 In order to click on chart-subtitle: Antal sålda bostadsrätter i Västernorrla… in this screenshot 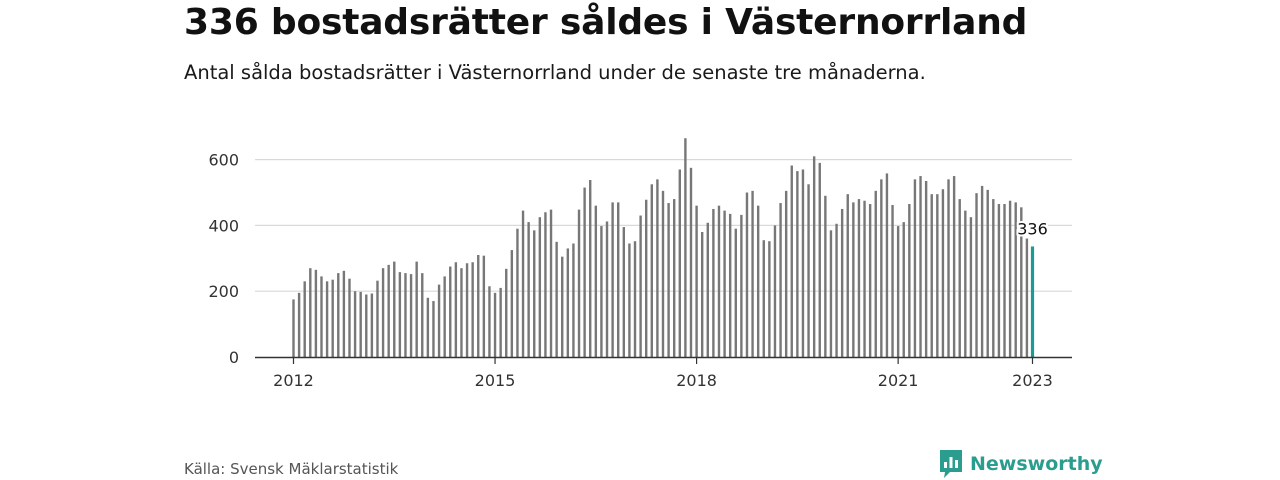, I will do `click(555, 72)`.